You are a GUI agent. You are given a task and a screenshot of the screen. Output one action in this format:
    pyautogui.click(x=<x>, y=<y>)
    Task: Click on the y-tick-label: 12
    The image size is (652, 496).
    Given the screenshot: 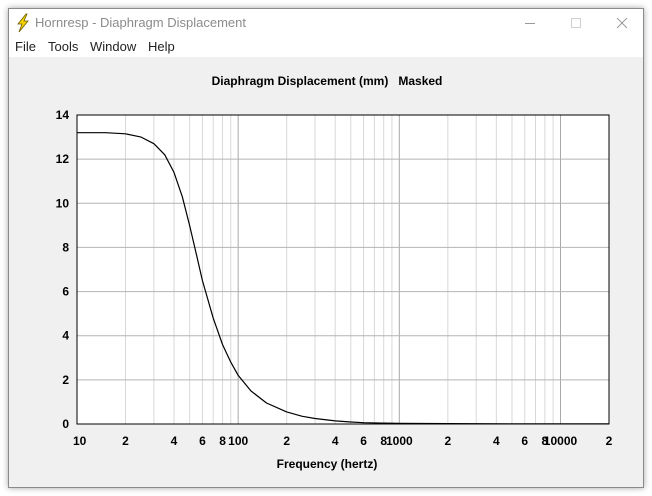 What is the action you would take?
    pyautogui.click(x=63, y=159)
    